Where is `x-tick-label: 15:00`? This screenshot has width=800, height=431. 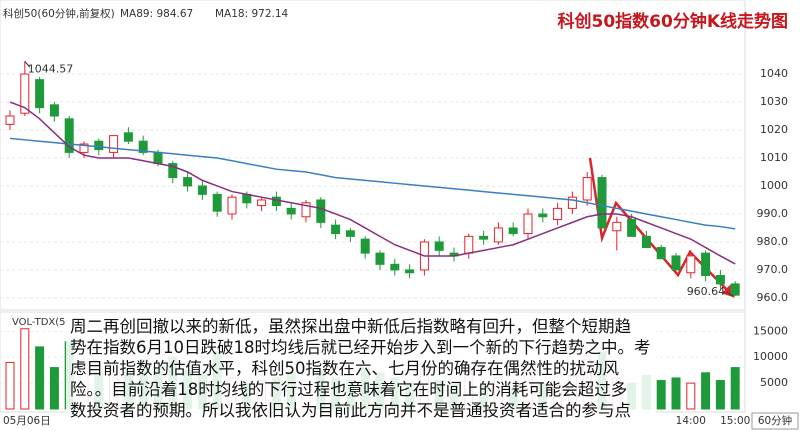 x-tick-label: 15:00 is located at coordinates (735, 421).